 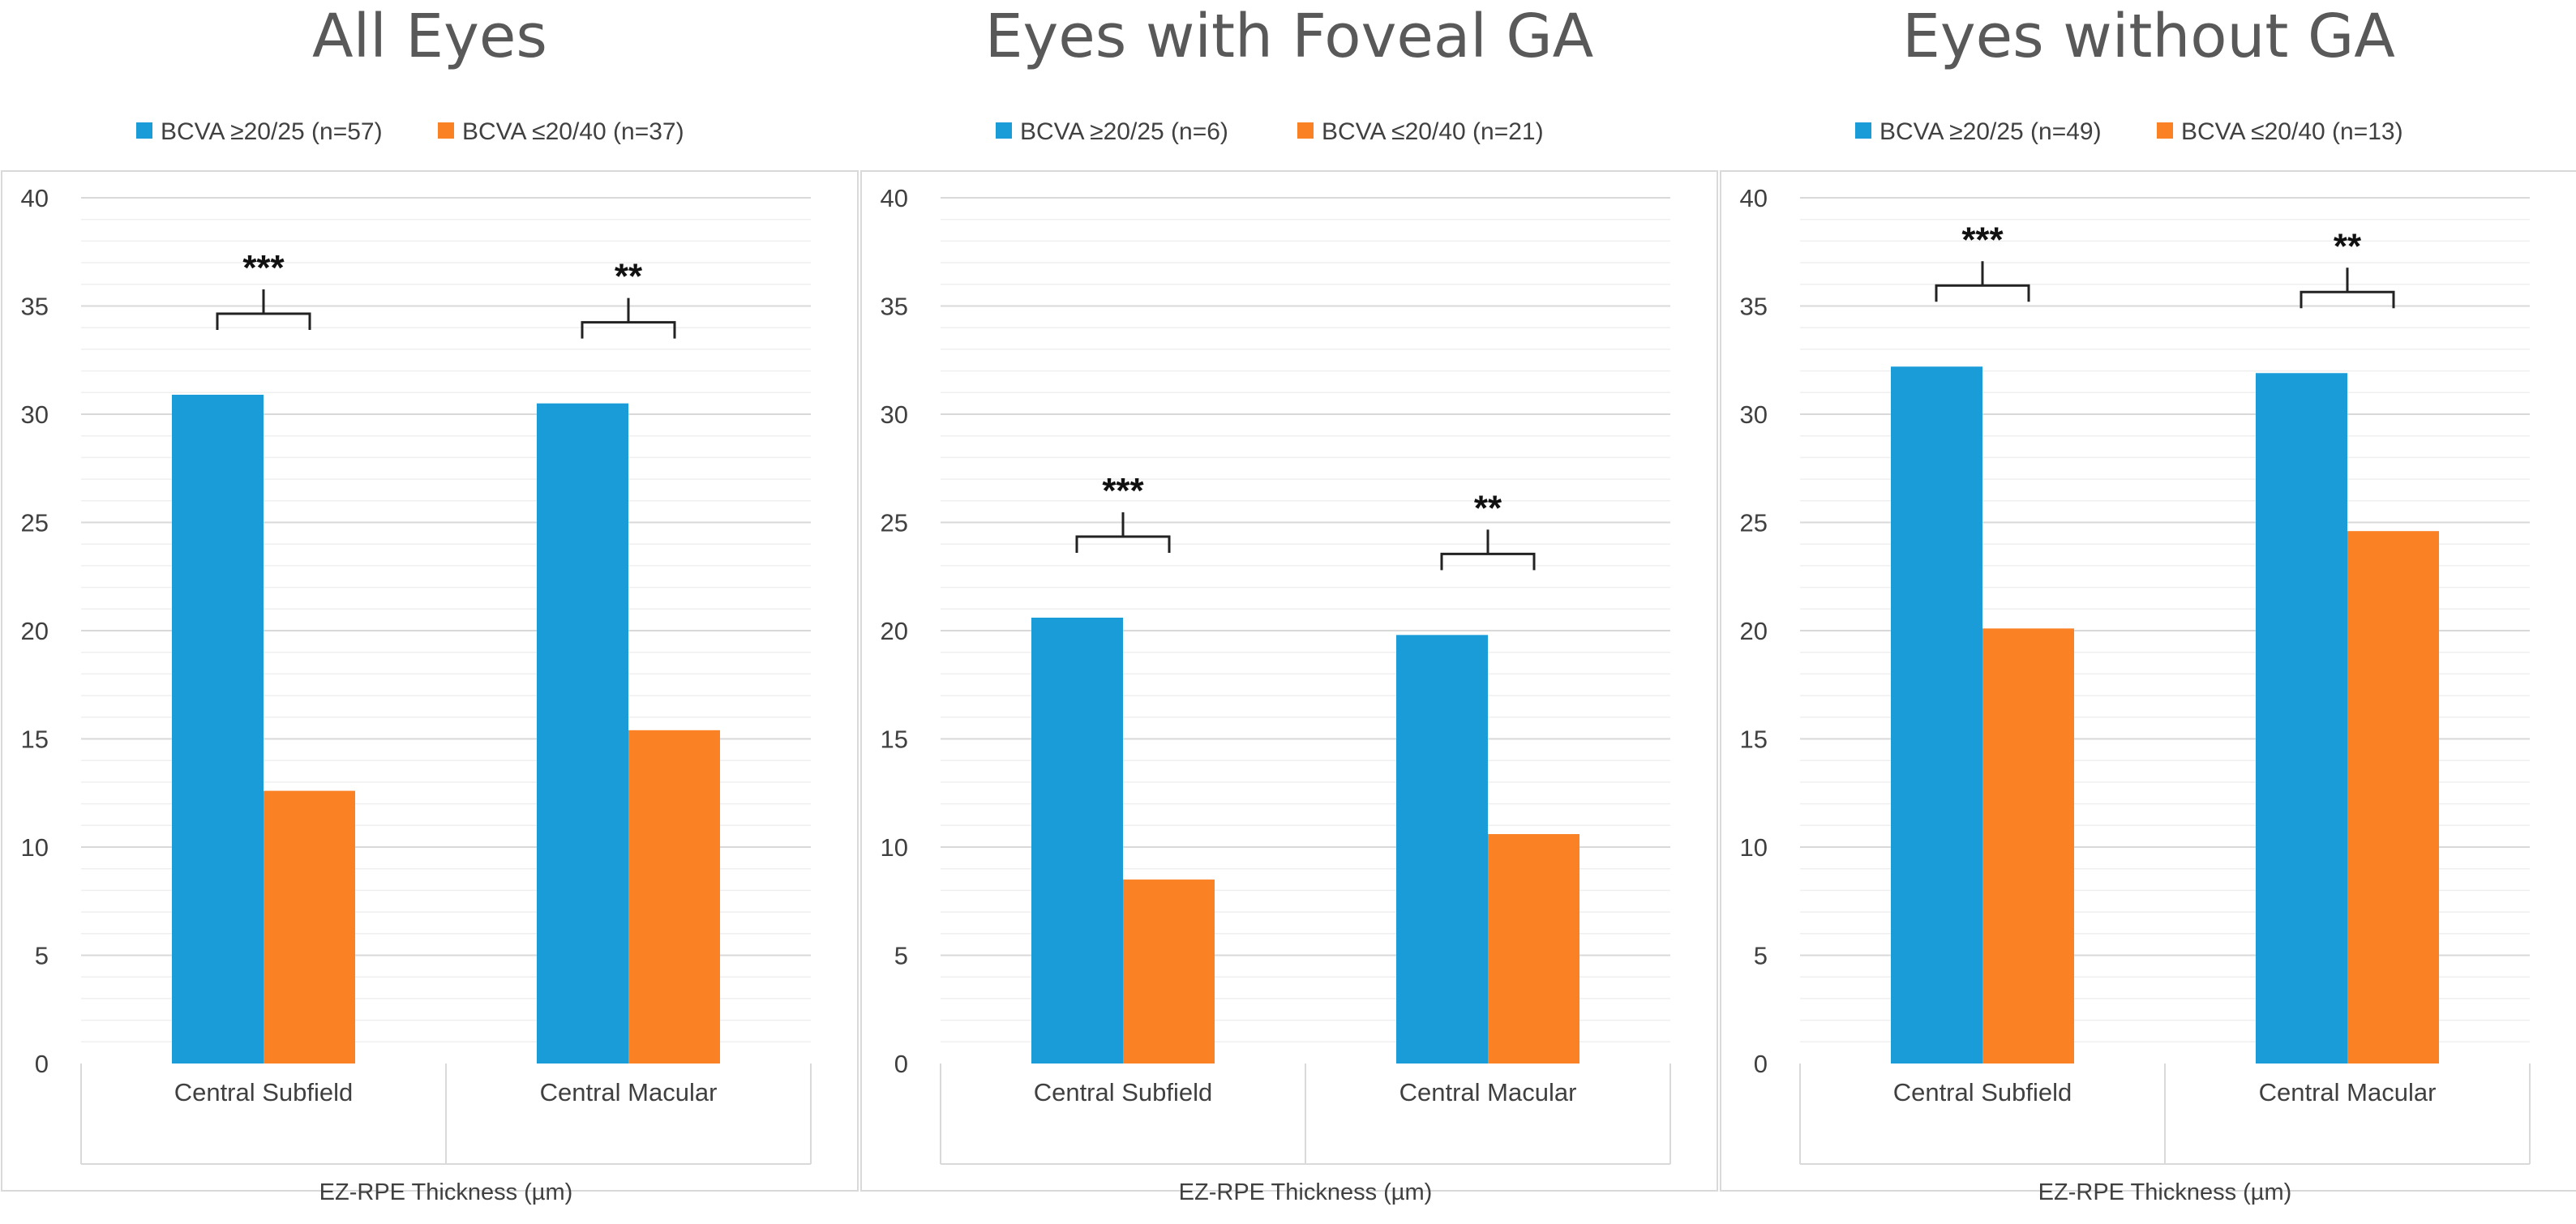 I want to click on legend-label-1: BCVA ≥20/25 (n=57), so click(x=272, y=131).